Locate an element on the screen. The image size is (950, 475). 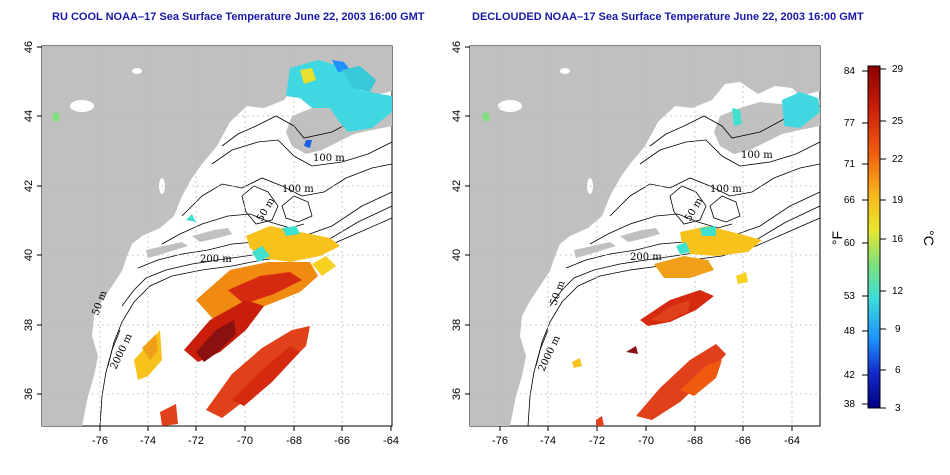
right-contour-label-100m-north: 100 m is located at coordinates (757, 155).